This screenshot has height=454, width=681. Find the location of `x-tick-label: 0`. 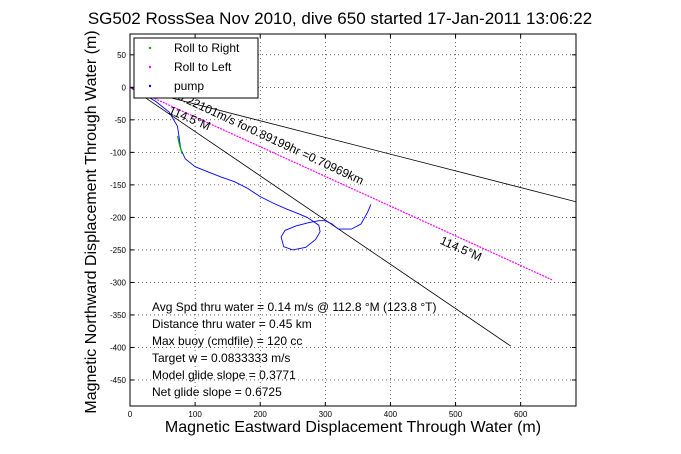

x-tick-label: 0 is located at coordinates (130, 414).